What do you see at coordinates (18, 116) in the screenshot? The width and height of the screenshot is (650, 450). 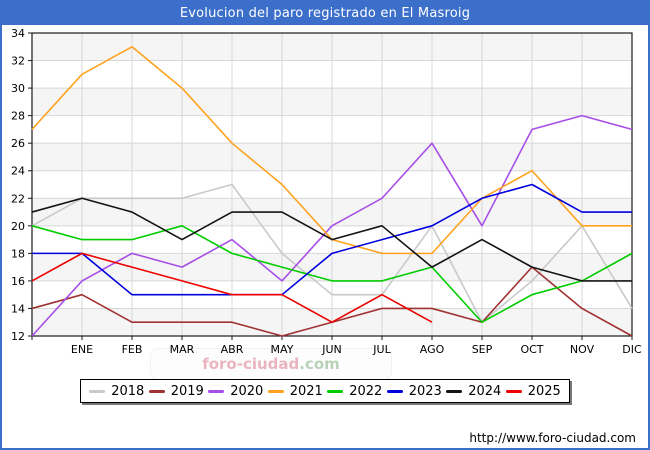 I see `y-tick-label: 28` at bounding box center [18, 116].